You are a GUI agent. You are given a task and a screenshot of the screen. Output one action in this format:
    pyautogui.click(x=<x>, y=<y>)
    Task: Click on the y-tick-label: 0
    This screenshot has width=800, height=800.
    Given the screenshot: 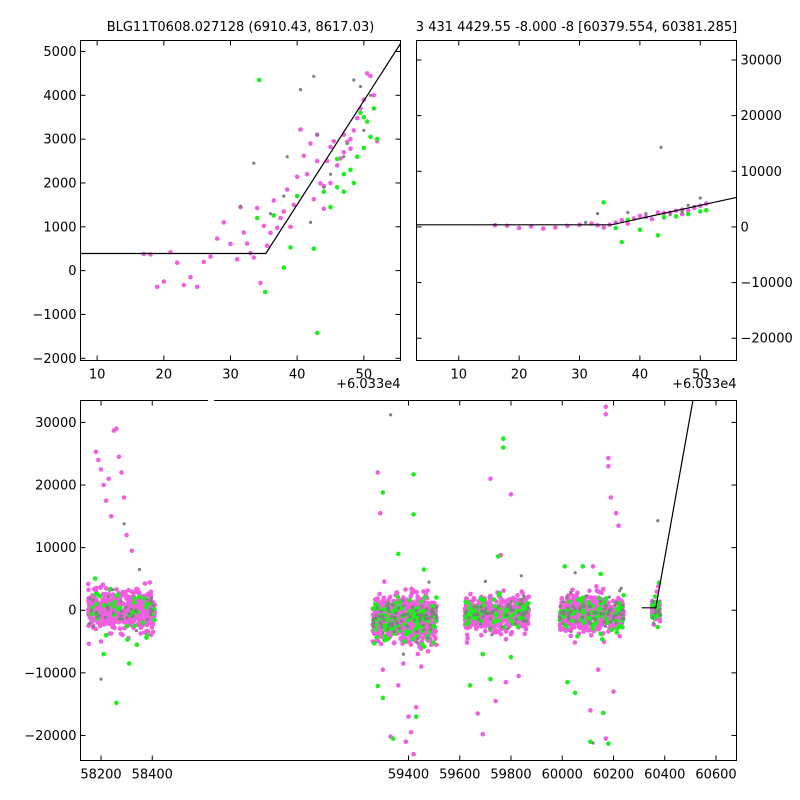 What is the action you would take?
    pyautogui.click(x=72, y=271)
    